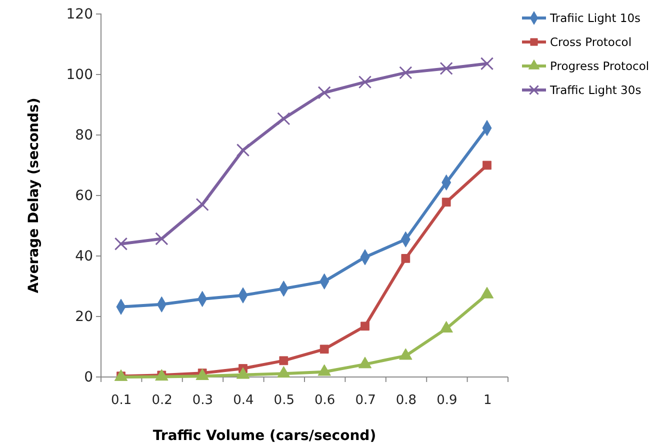 Image resolution: width=664 pixels, height=446 pixels. I want to click on x-tick-label: 0.5, so click(284, 400).